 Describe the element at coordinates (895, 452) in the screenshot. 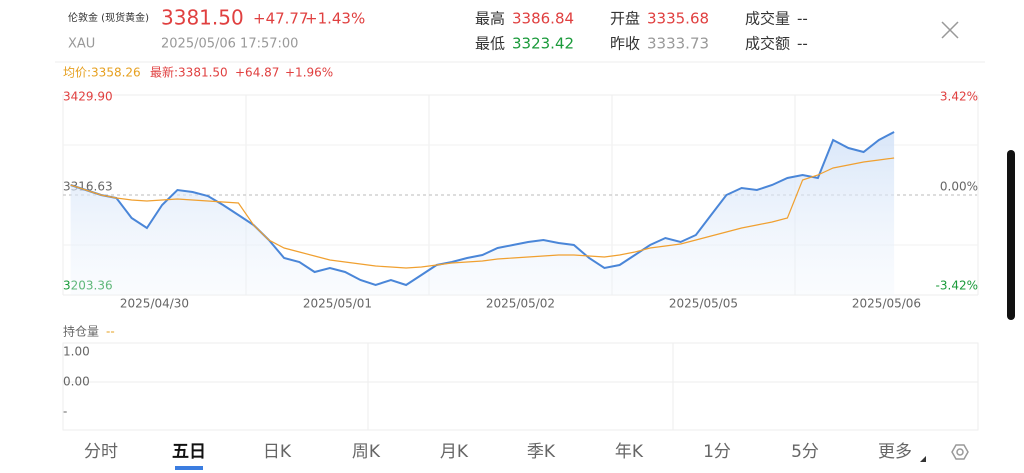

I see `tab: 更多` at that location.